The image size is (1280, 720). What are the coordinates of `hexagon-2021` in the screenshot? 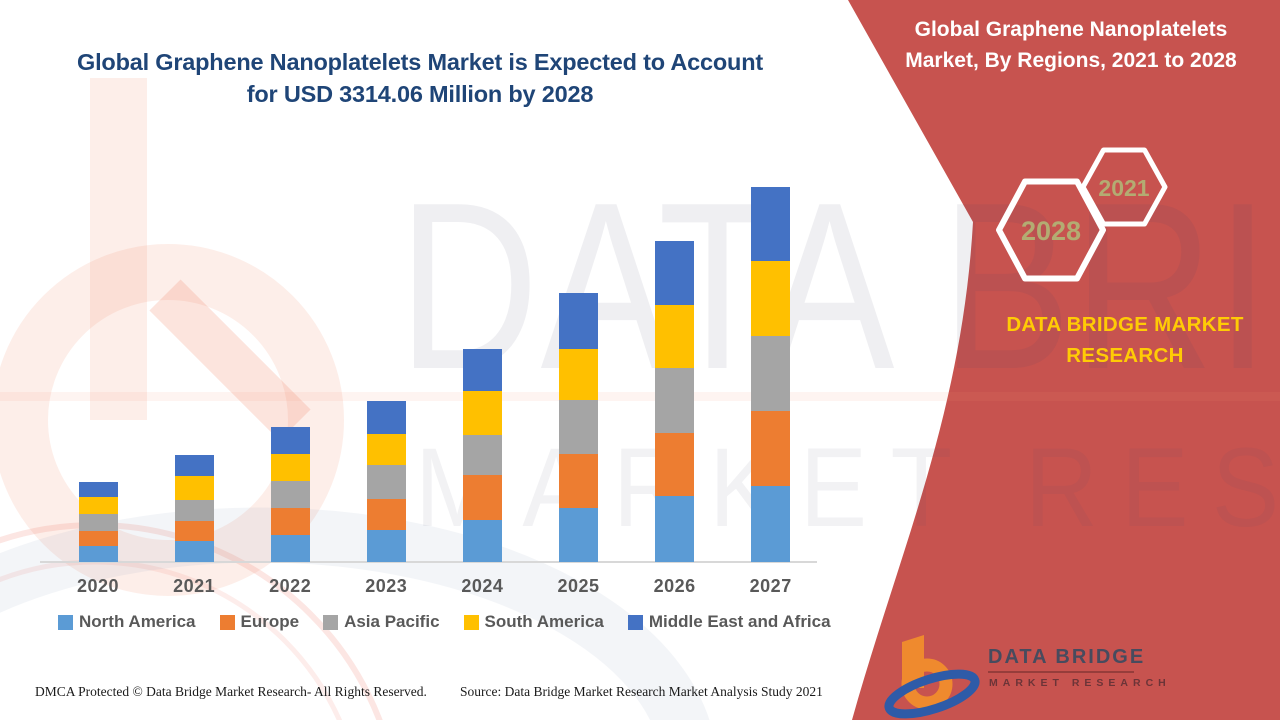 It's located at (1124, 187).